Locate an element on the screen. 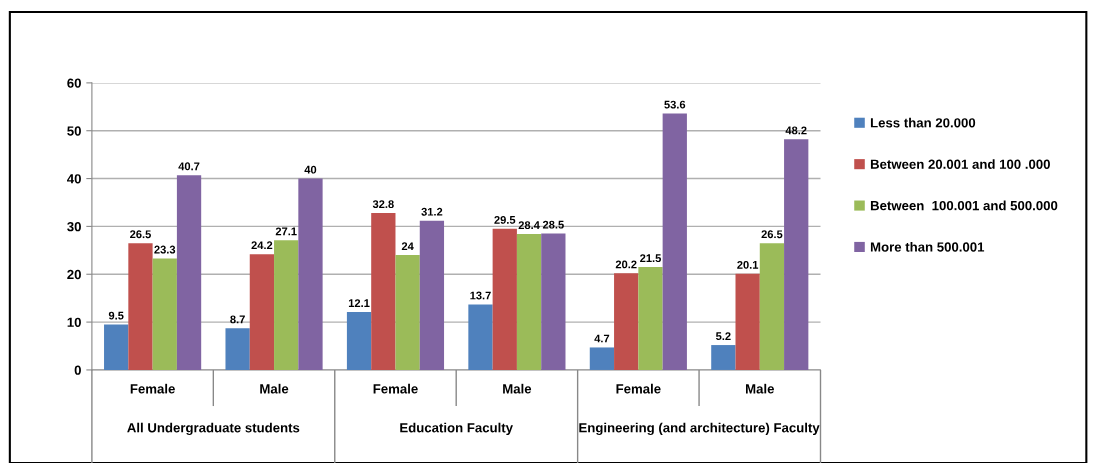 This screenshot has width=1094, height=463. data-label: 32.8 is located at coordinates (383, 204).